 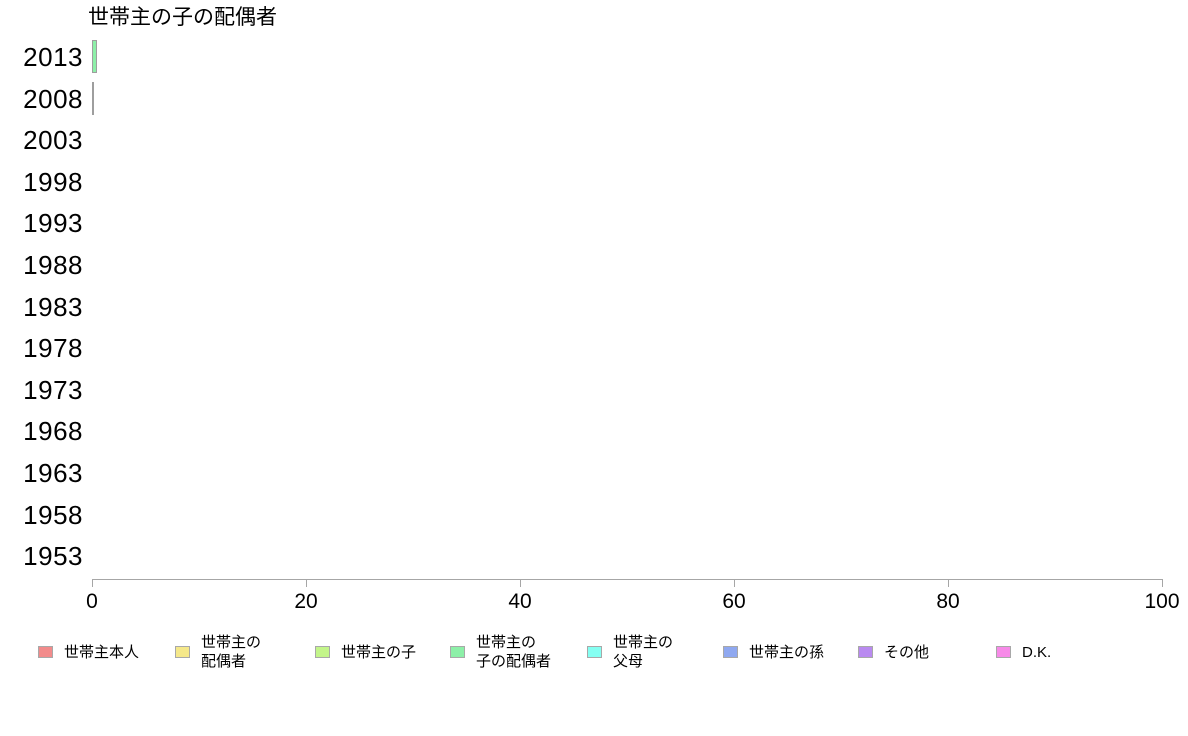 I want to click on chart-row: 2013, so click(x=594, y=57).